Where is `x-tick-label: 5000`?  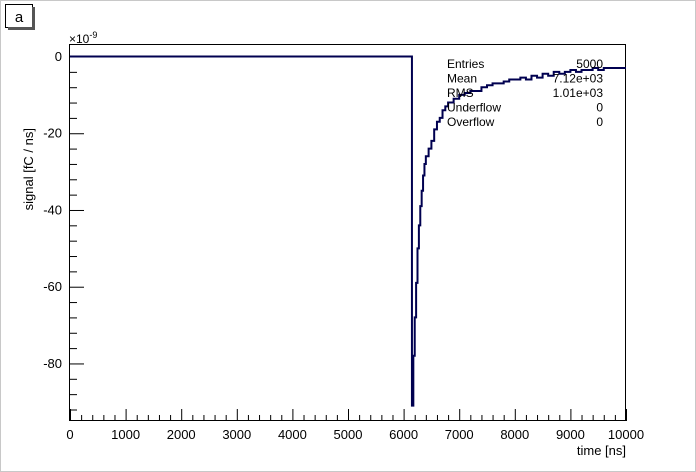 x-tick-label: 5000 is located at coordinates (348, 434).